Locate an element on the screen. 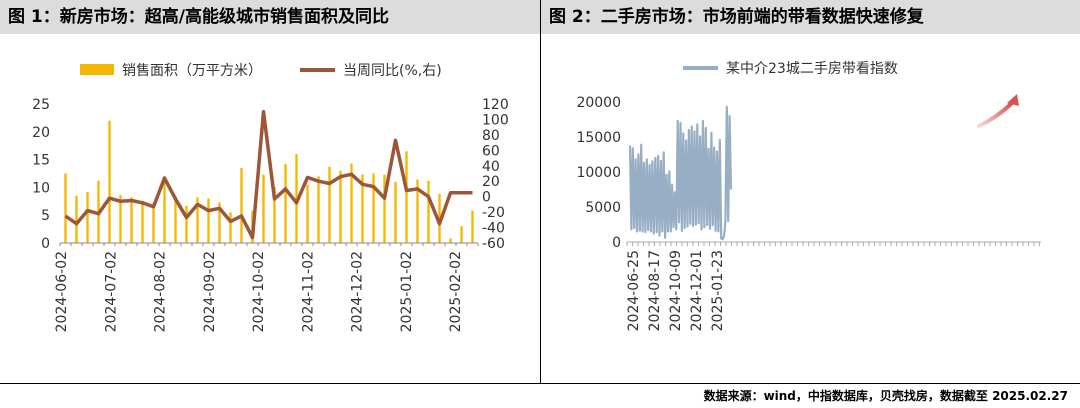 This screenshot has height=408, width=1080. x-tick-label: 2024-09-02 is located at coordinates (210, 291).